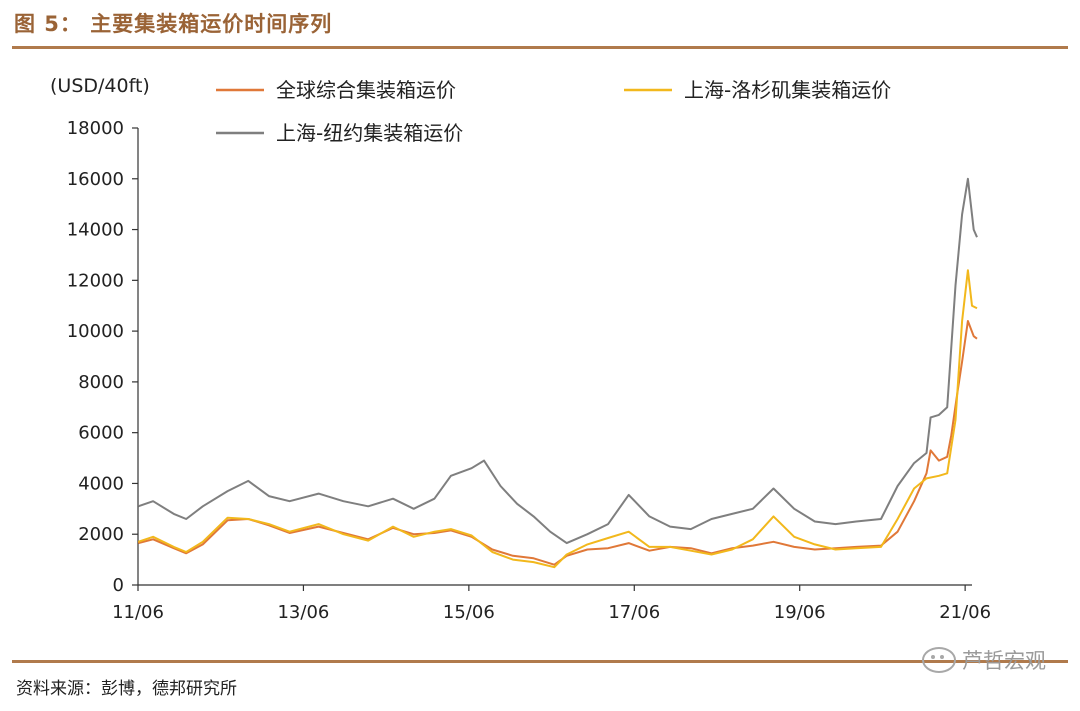  I want to click on title-rule, so click(540, 47).